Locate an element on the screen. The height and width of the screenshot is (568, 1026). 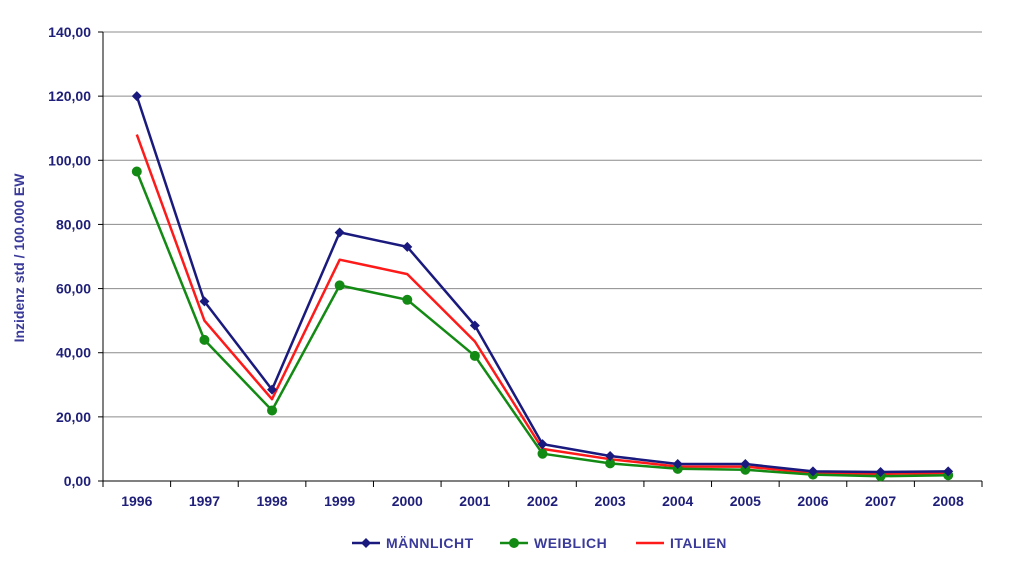
x-tick-label: 2006 is located at coordinates (812, 501).